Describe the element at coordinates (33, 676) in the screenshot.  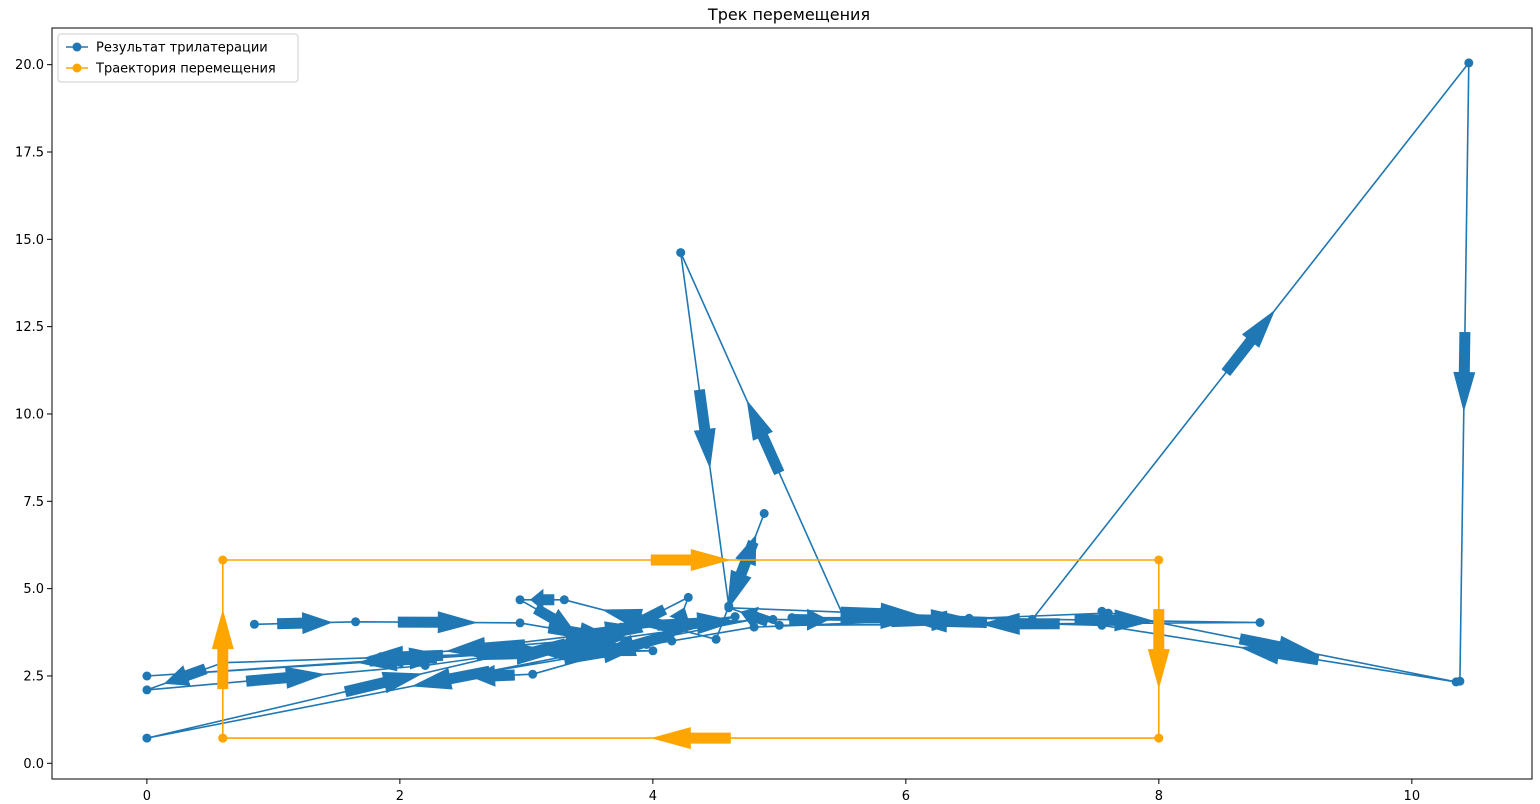
I see `y-tick-label: 2.5` at that location.